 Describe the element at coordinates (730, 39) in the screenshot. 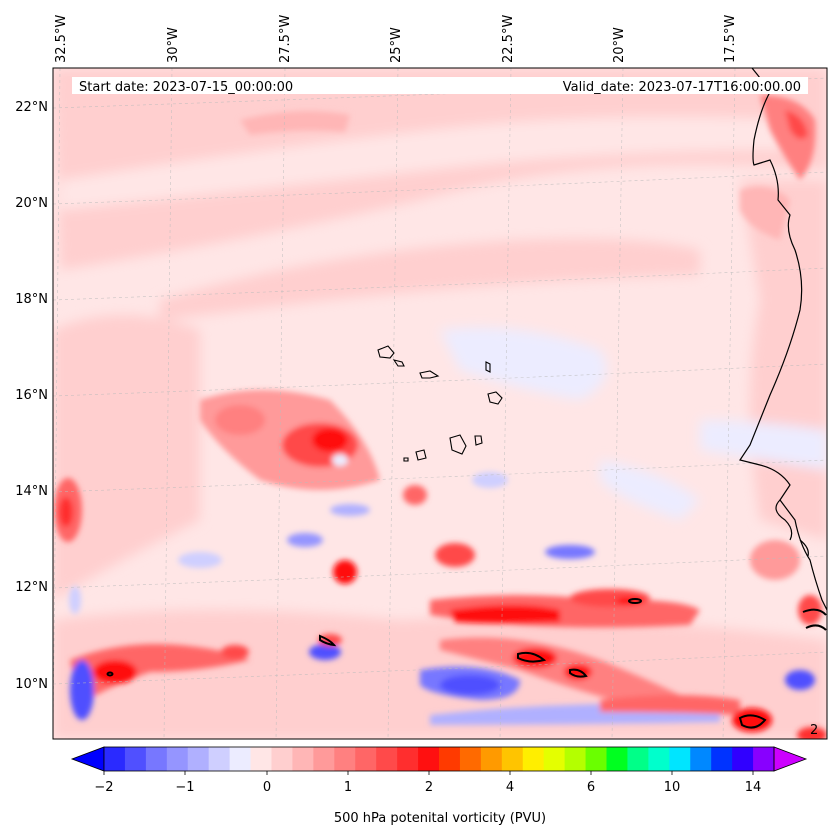

I see `lon-label-17-5w: 17.5°W` at that location.